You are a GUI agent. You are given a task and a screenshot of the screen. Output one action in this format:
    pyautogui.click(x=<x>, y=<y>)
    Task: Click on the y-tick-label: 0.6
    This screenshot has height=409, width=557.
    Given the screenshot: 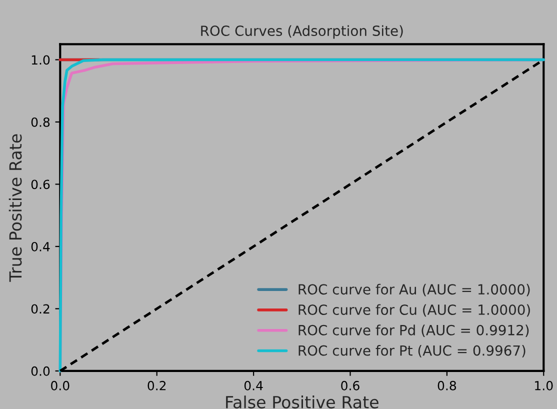 What is the action you would take?
    pyautogui.click(x=40, y=185)
    